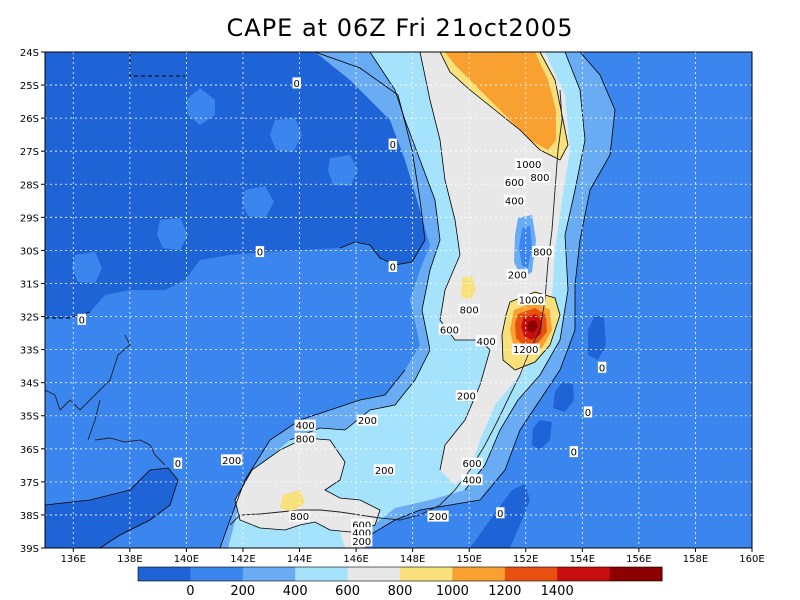 The width and height of the screenshot is (800, 600). Describe the element at coordinates (157, 64) in the screenshot. I see `zero-contour-line` at that location.